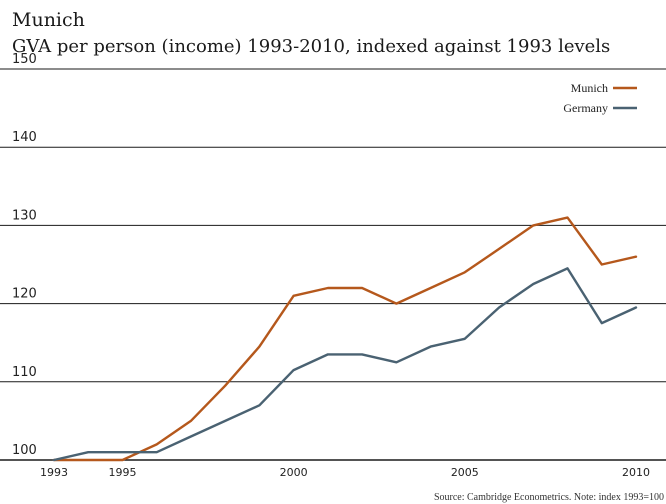 Image resolution: width=666 pixels, height=504 pixels. Describe the element at coordinates (24, 372) in the screenshot. I see `y-tick-110: 110` at that location.